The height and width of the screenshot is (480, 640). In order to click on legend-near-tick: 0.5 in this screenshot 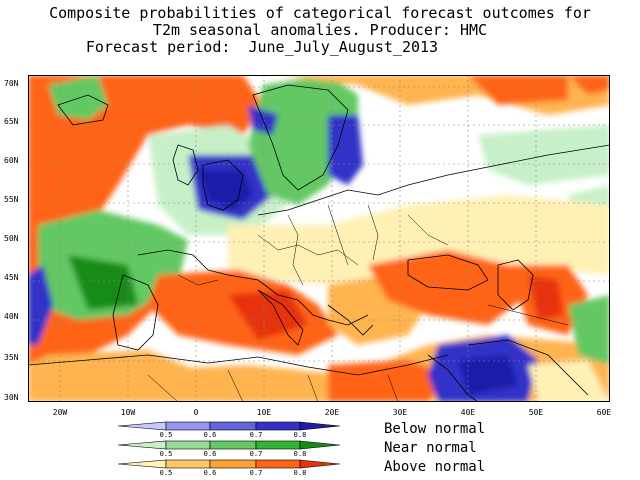, I will do `click(166, 454)`.